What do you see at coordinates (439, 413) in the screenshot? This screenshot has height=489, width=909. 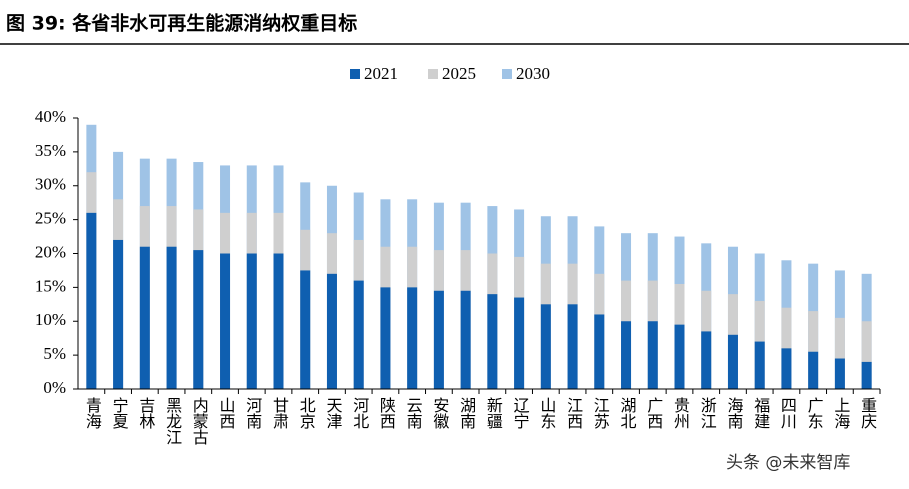 I see `x-tick-label: 安徽` at bounding box center [439, 413].